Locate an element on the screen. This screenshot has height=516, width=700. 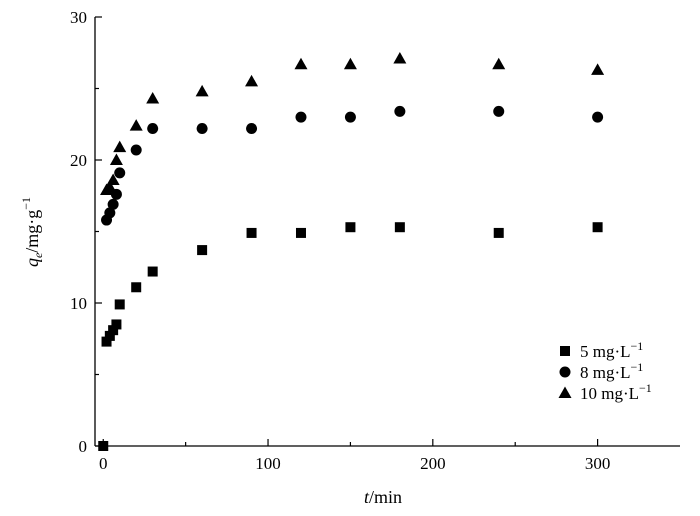
legend-entry-label: 5 mg·L−1 is located at coordinates (611, 350).